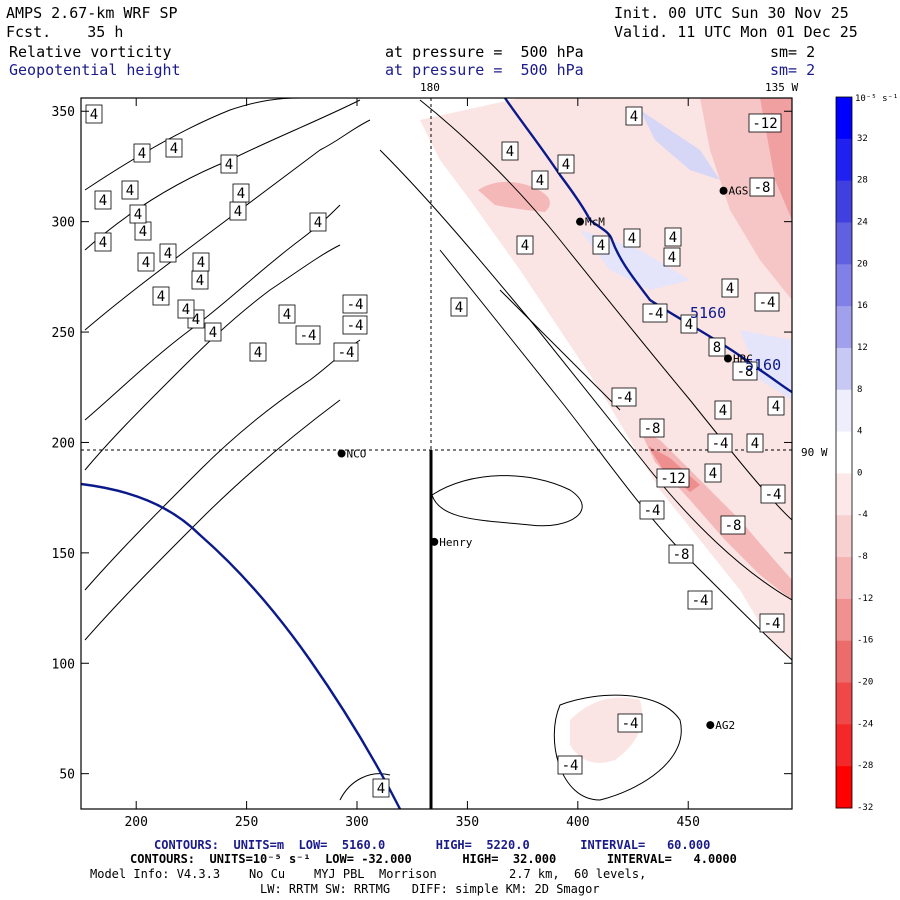 Image resolution: width=900 pixels, height=900 pixels. I want to click on forecast-hour: Fcst. 35 h, so click(65, 32).